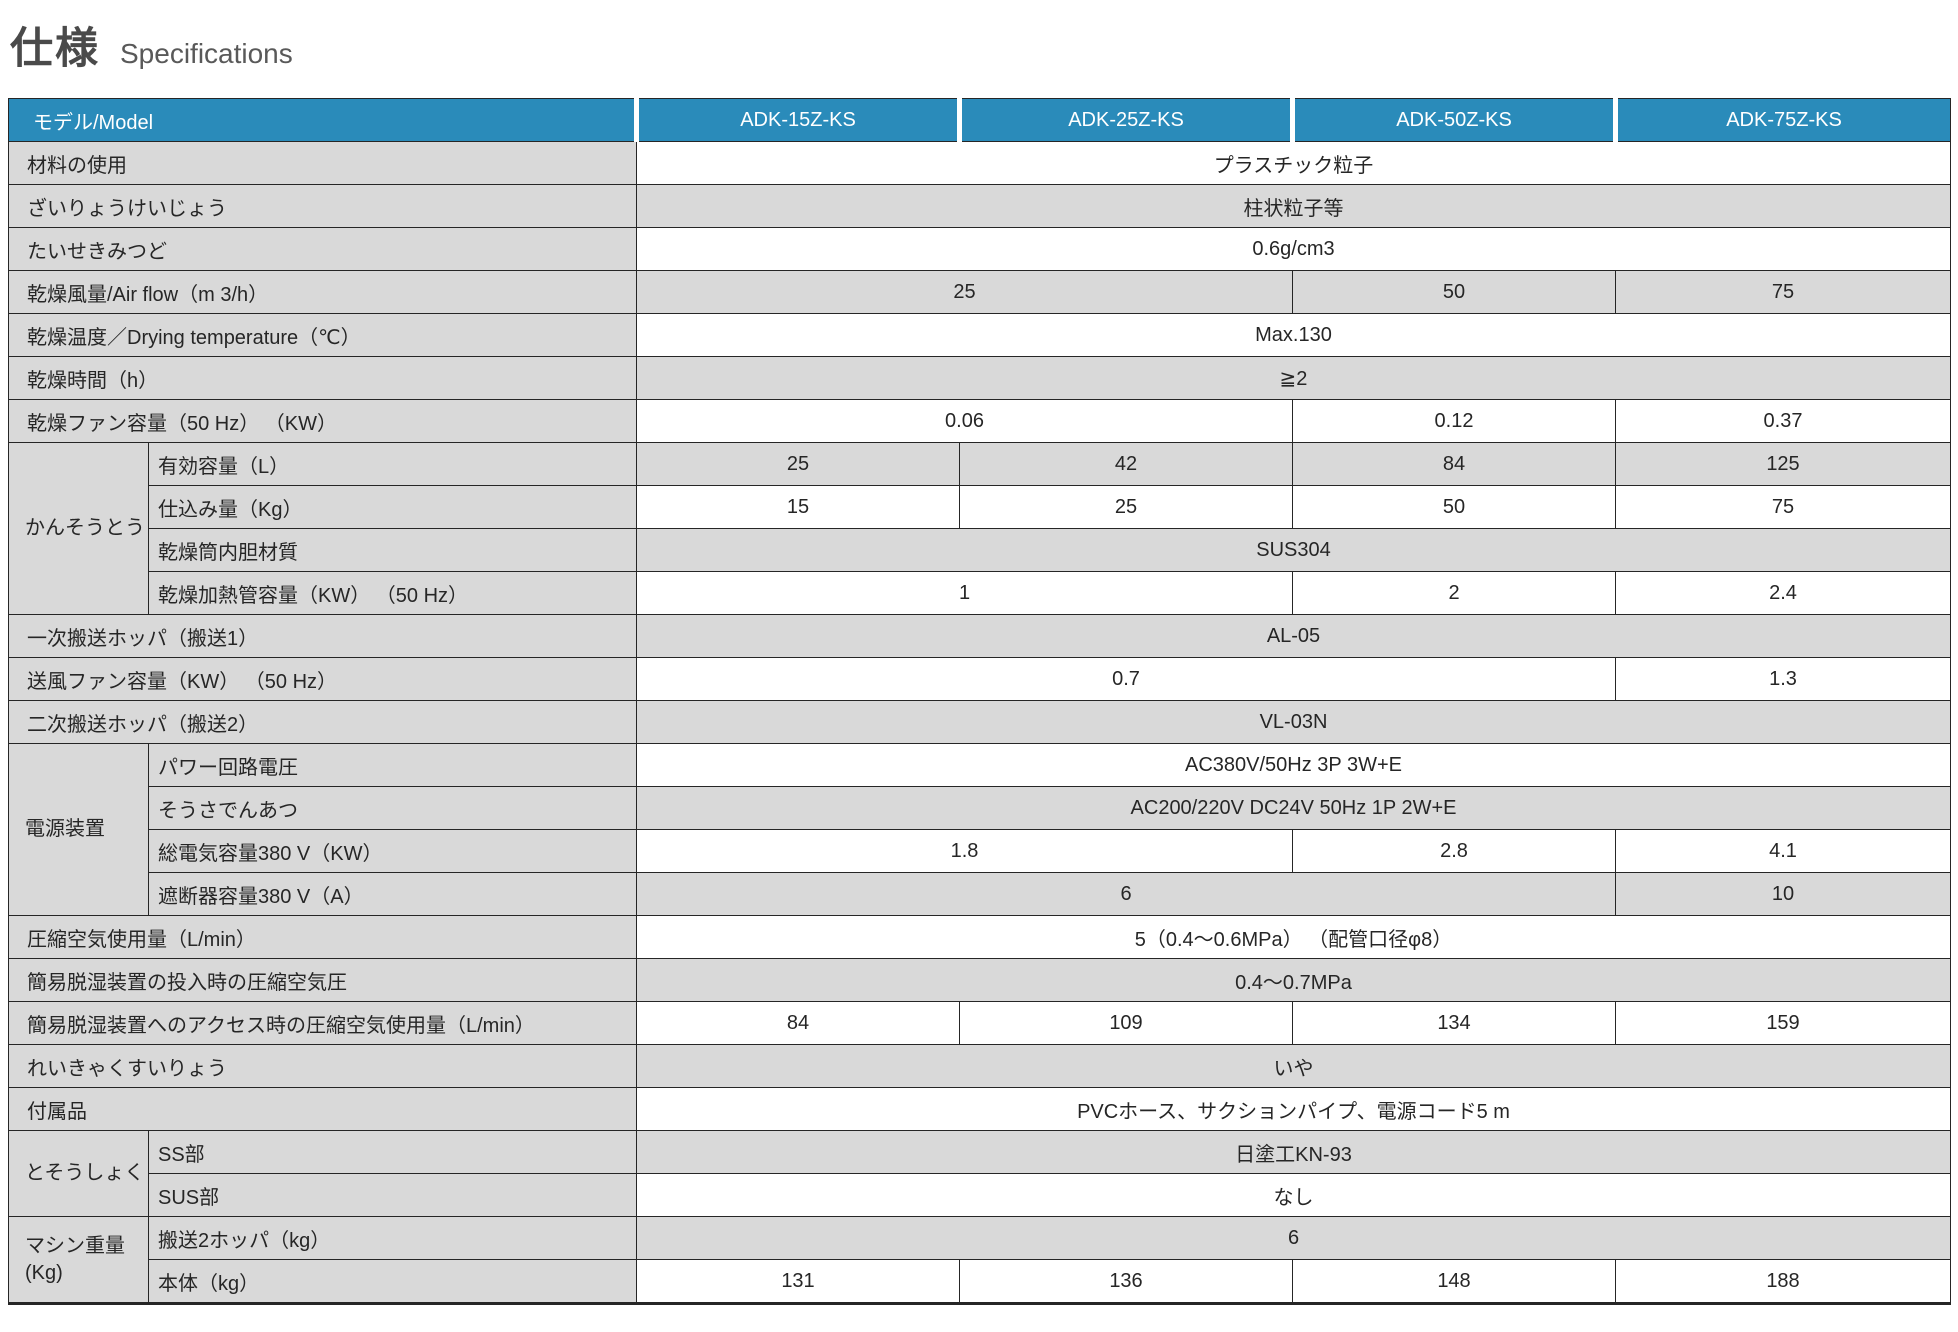 The height and width of the screenshot is (1332, 1958). I want to click on table-row: 一次搬送ホッパ（搬送1） AL-05, so click(979, 636).